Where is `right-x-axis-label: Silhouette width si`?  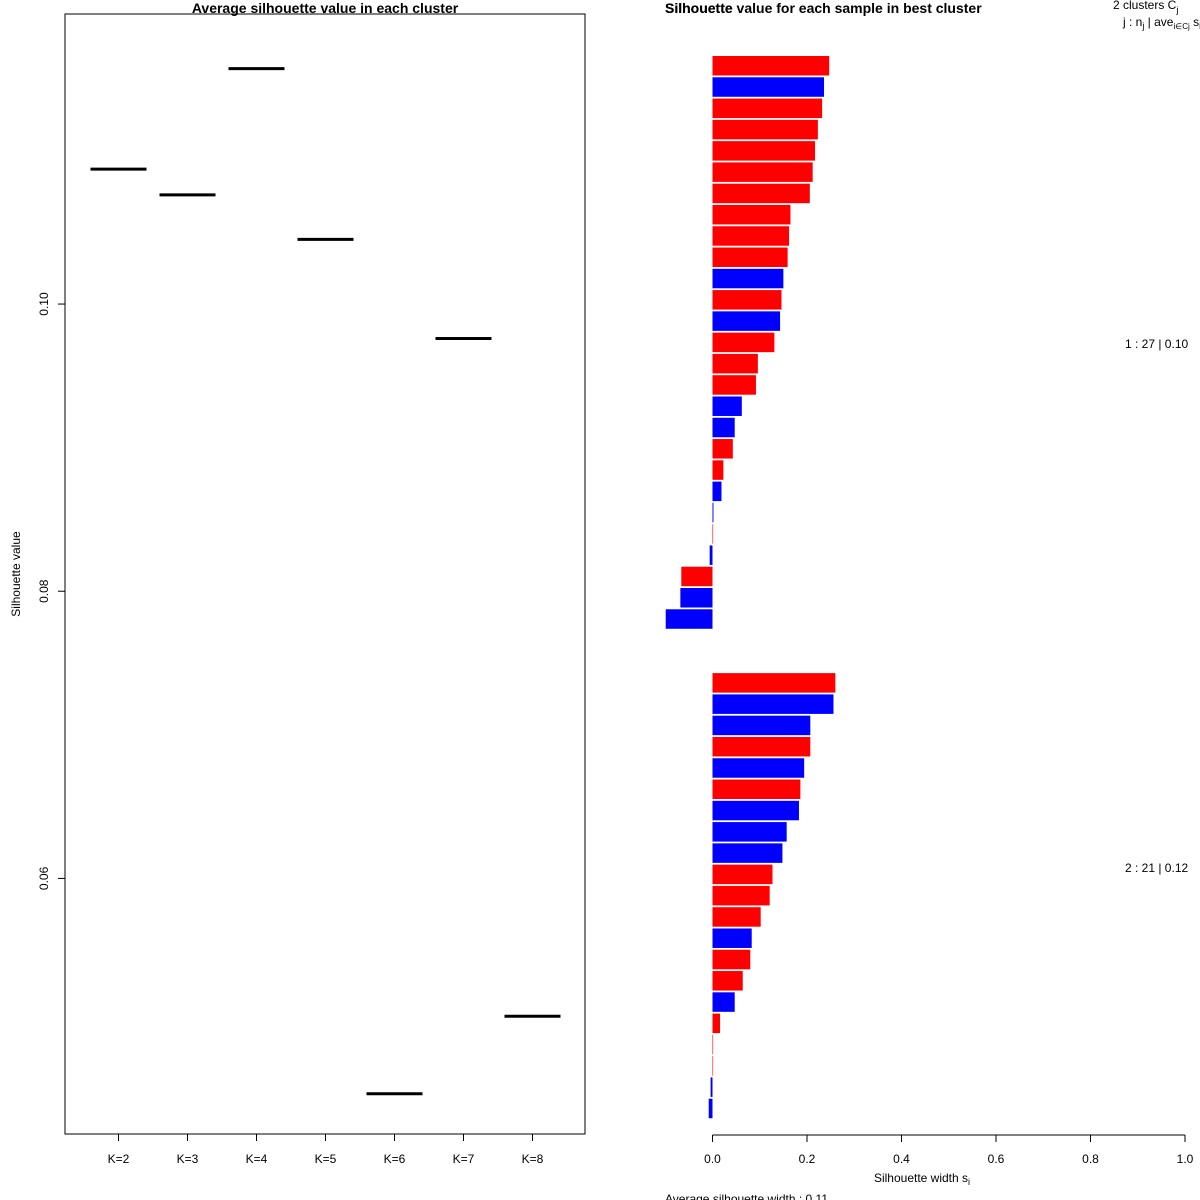 right-x-axis-label: Silhouette width si is located at coordinates (922, 1179).